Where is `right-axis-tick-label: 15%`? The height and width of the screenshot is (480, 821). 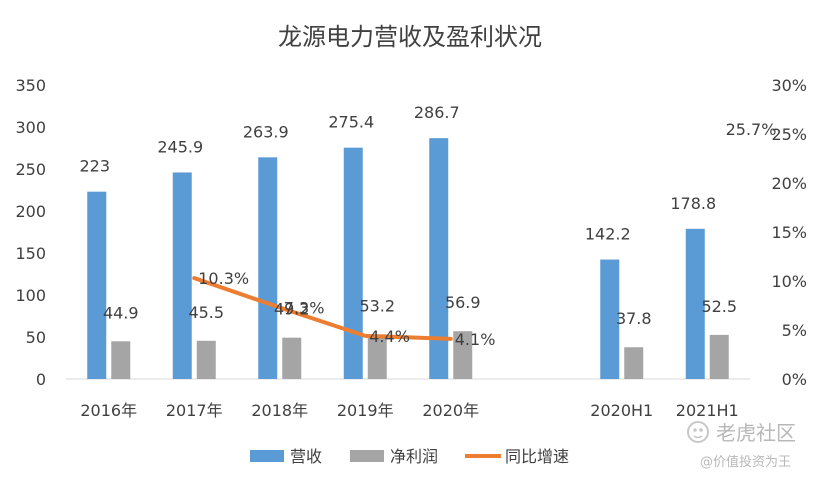
right-axis-tick-label: 15% is located at coordinates (789, 232).